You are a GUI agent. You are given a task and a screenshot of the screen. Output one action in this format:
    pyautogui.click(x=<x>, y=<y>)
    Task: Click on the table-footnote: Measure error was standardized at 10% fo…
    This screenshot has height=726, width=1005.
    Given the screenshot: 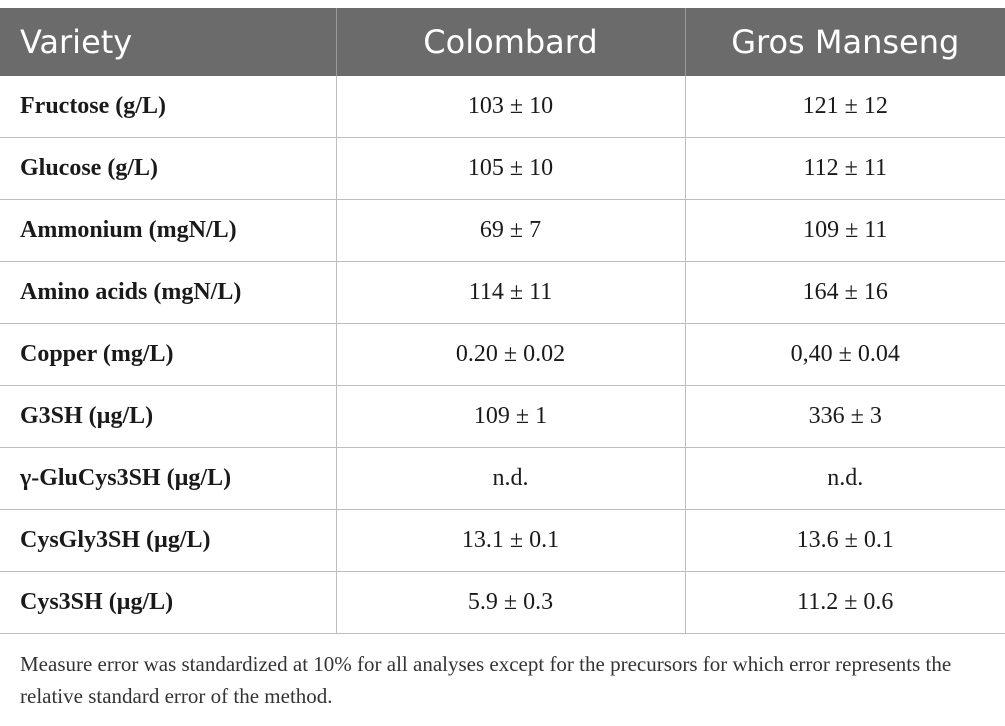 What is the action you would take?
    pyautogui.click(x=486, y=680)
    